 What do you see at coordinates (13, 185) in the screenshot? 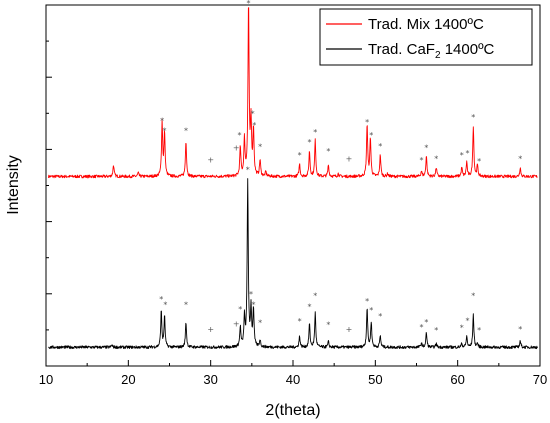
I see `y-axis-label: Intensity` at bounding box center [13, 185].